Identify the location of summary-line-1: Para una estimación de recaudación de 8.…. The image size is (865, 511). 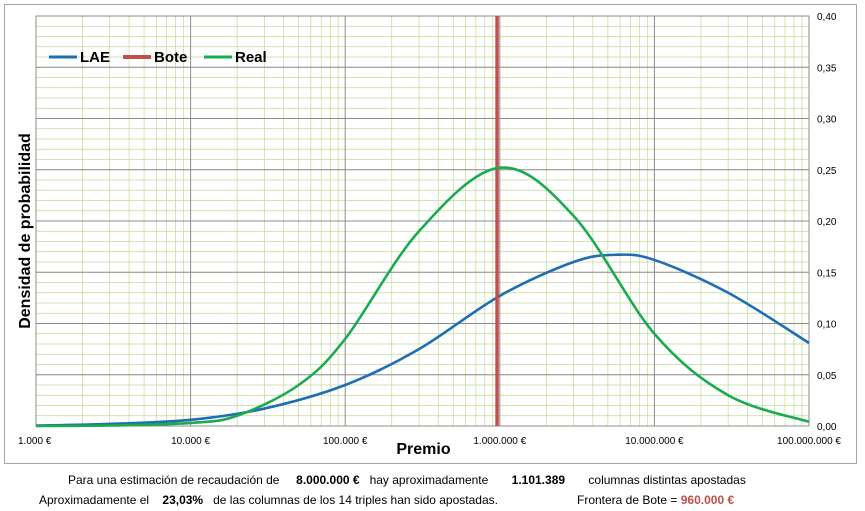
(407, 480).